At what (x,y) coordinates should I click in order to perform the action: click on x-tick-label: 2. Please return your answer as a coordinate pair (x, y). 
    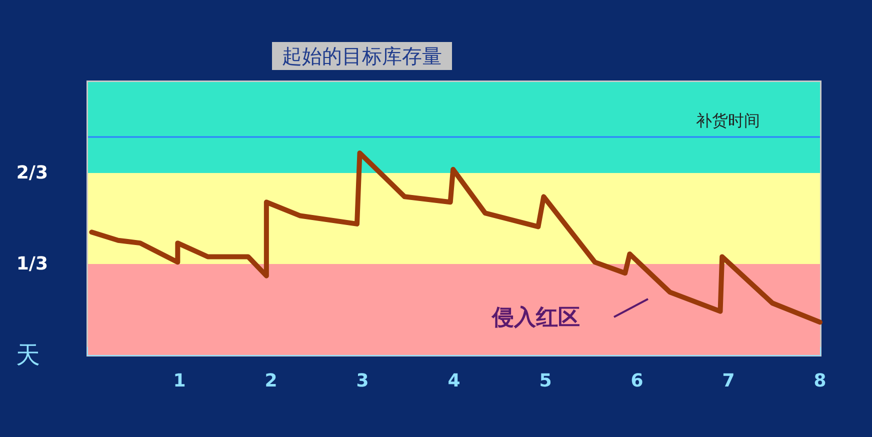
    Looking at the image, I should click on (271, 381).